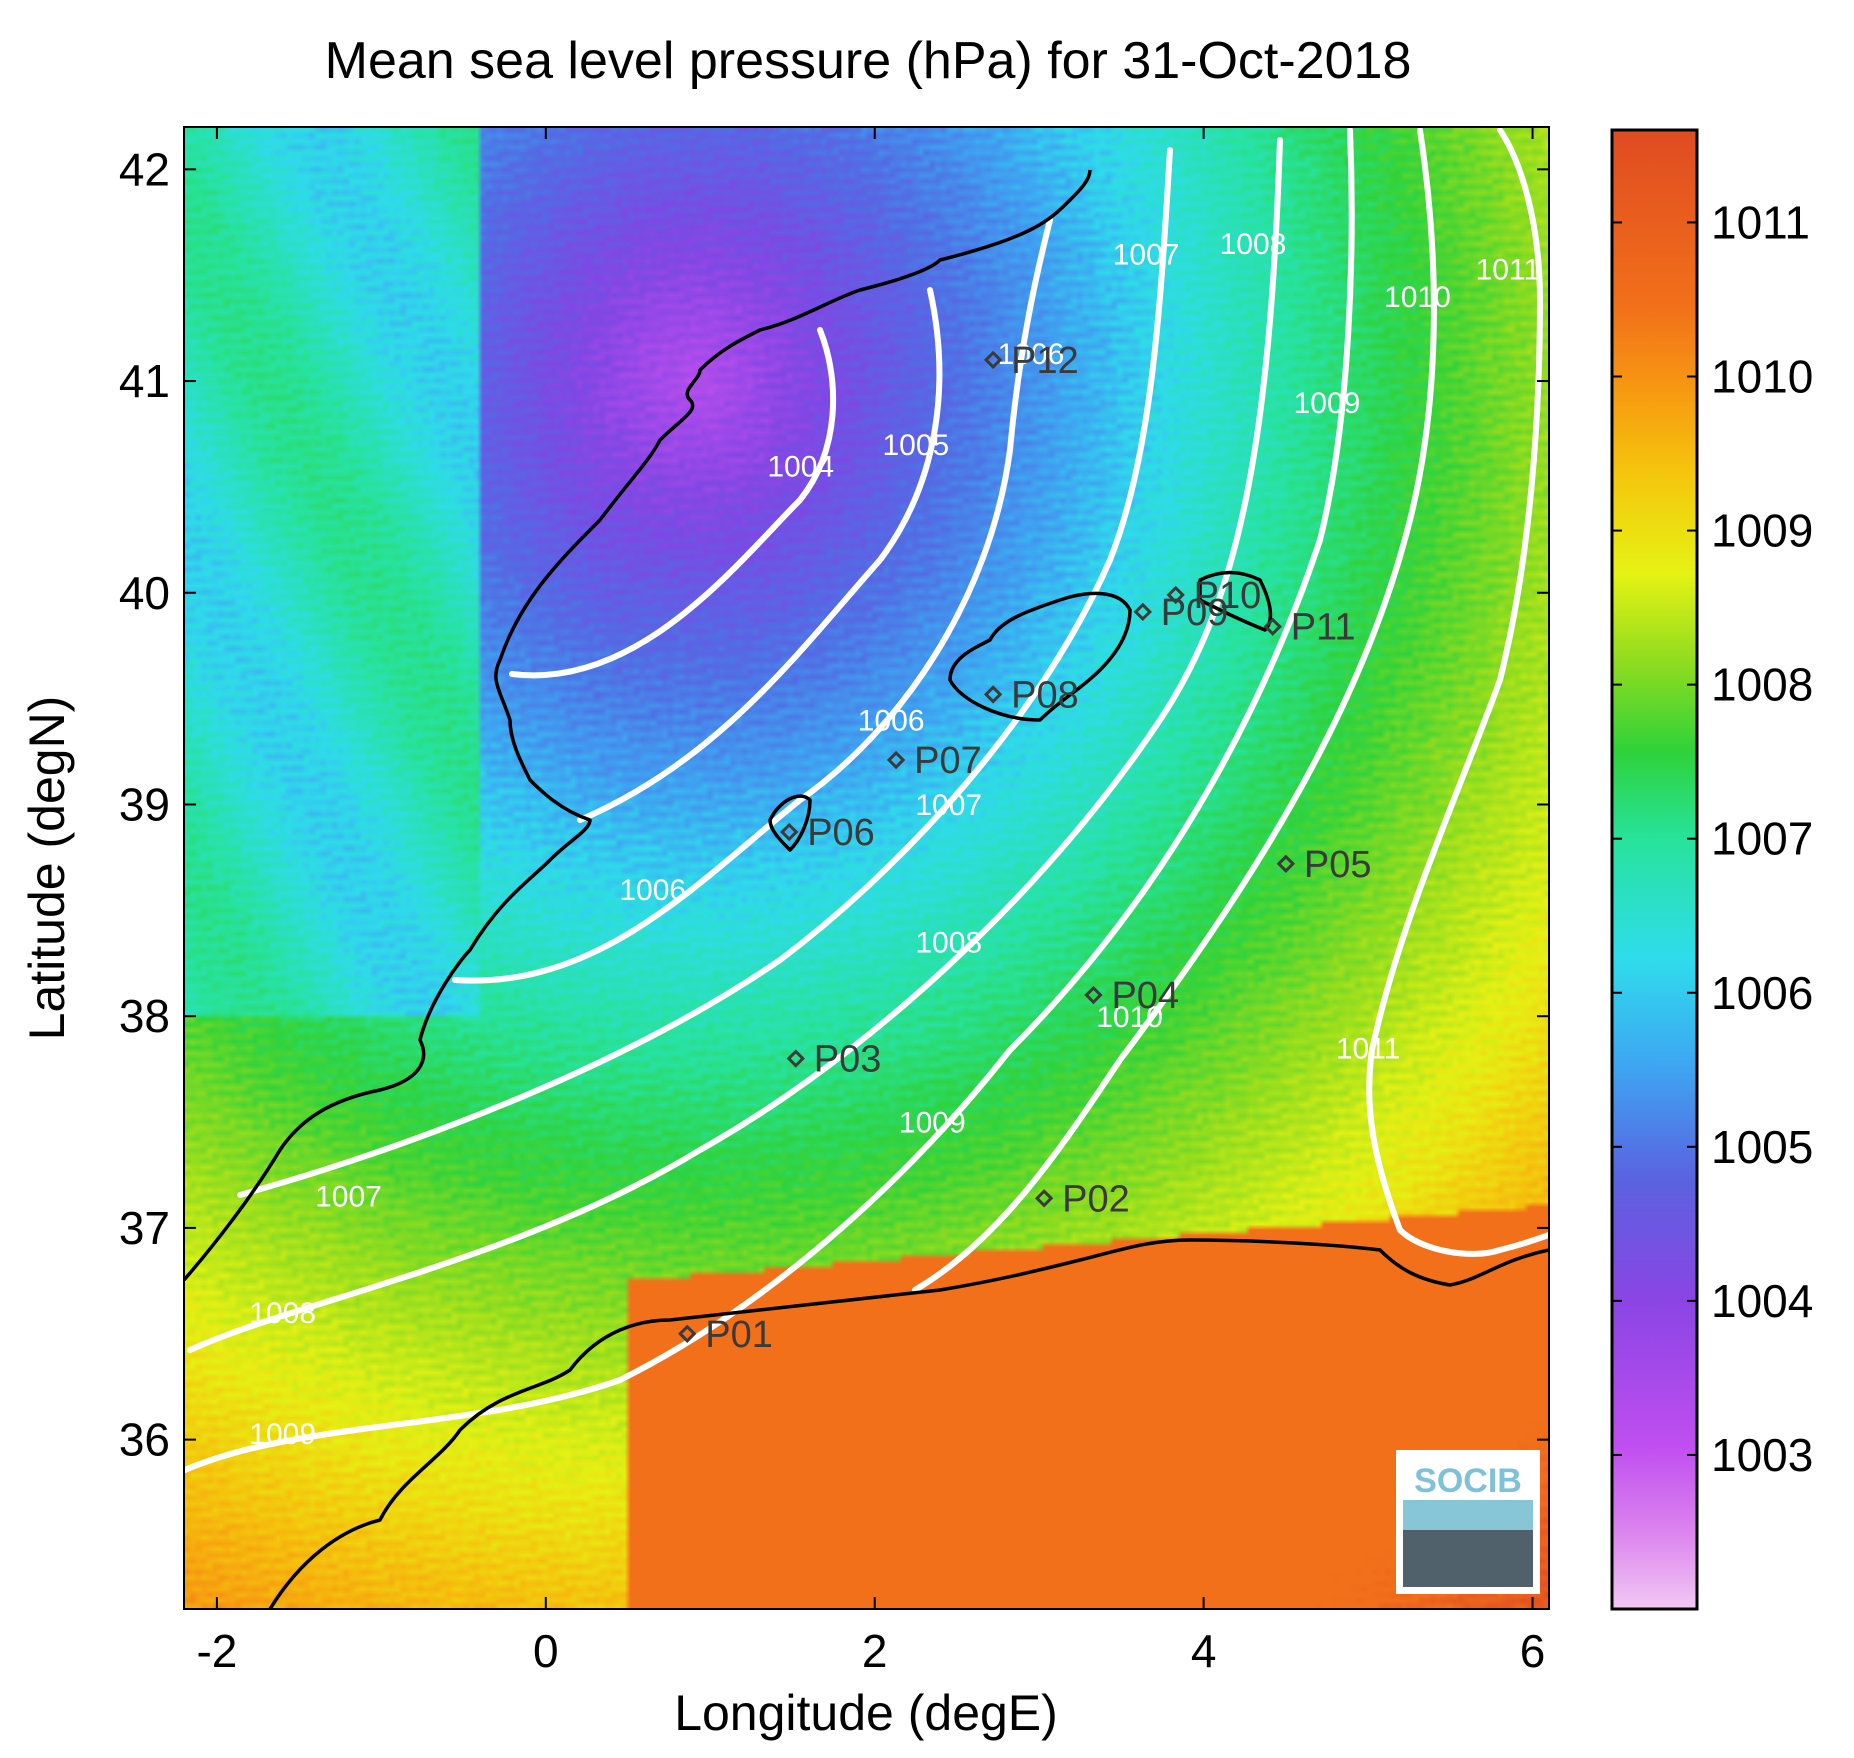 The image size is (1854, 1758). I want to click on colorbar-tick-label: 1008, so click(1762, 685).